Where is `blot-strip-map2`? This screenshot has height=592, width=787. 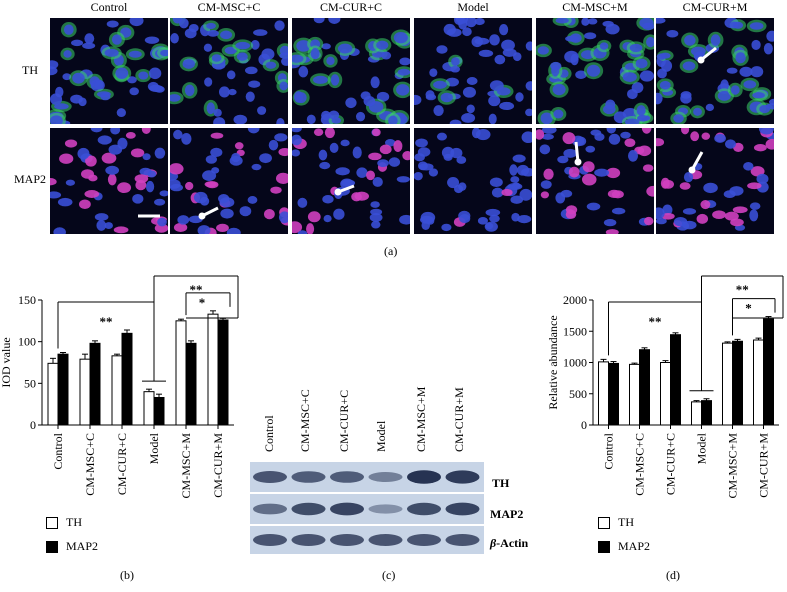
blot-strip-map2 is located at coordinates (367, 509).